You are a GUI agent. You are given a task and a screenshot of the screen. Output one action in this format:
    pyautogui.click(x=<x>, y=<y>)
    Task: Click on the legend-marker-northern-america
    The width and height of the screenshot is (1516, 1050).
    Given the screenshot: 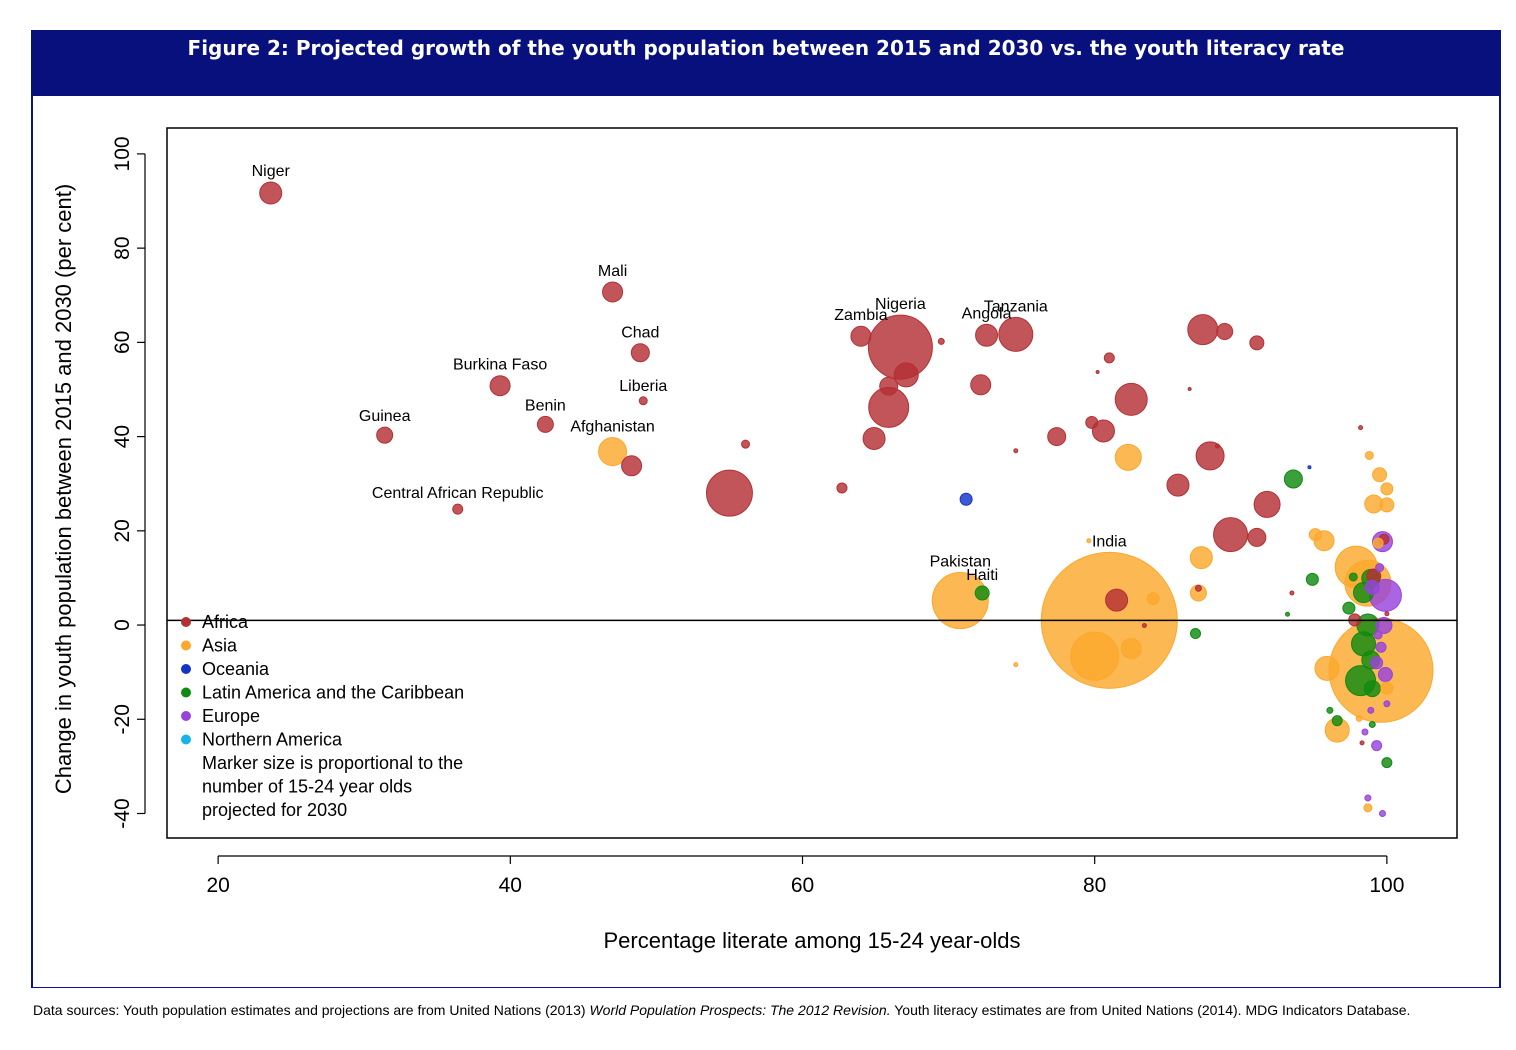 What is the action you would take?
    pyautogui.click(x=186, y=739)
    